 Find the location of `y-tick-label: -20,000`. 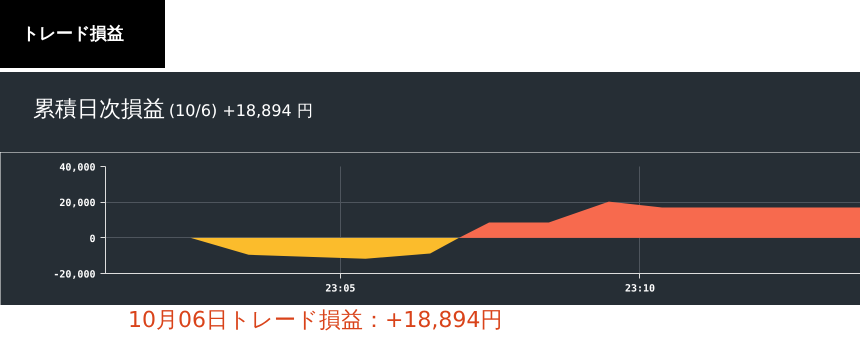

y-tick-label: -20,000 is located at coordinates (74, 275).